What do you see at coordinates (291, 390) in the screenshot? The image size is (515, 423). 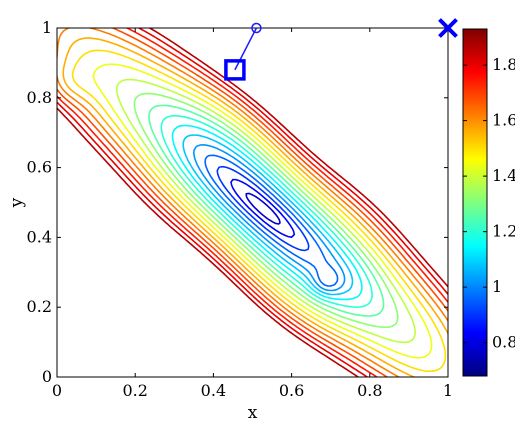 I see `x-tick-label: 0.6` at bounding box center [291, 390].